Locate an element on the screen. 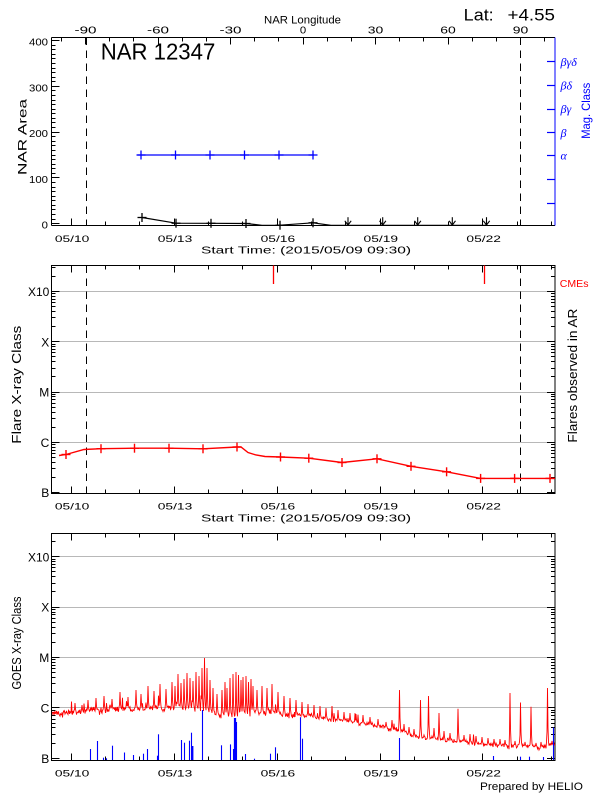 This screenshot has width=600, height=805. svg-text: 200 is located at coordinates (38, 134).